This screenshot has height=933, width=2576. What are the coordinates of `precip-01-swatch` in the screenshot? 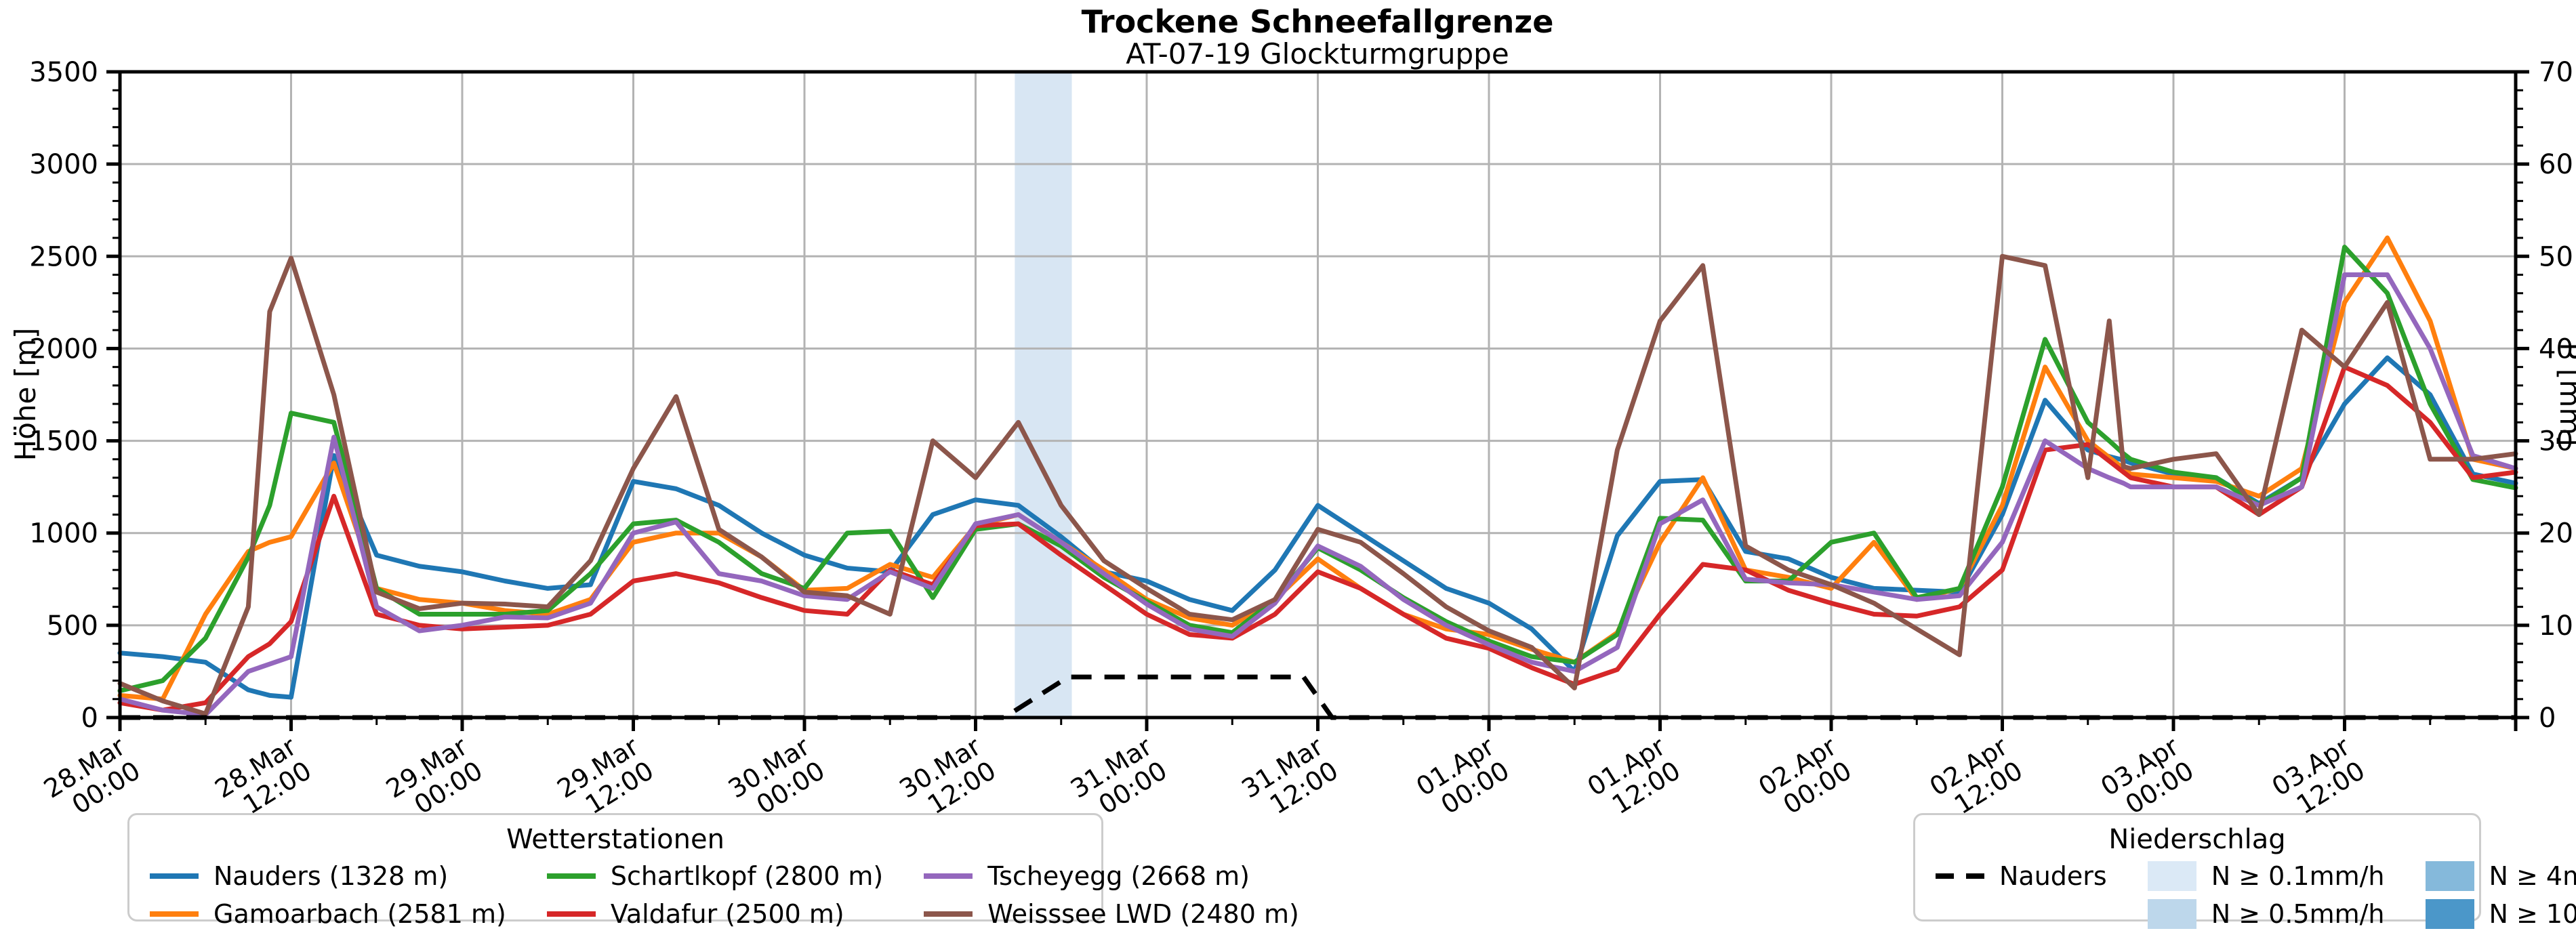 It's located at (2172, 876).